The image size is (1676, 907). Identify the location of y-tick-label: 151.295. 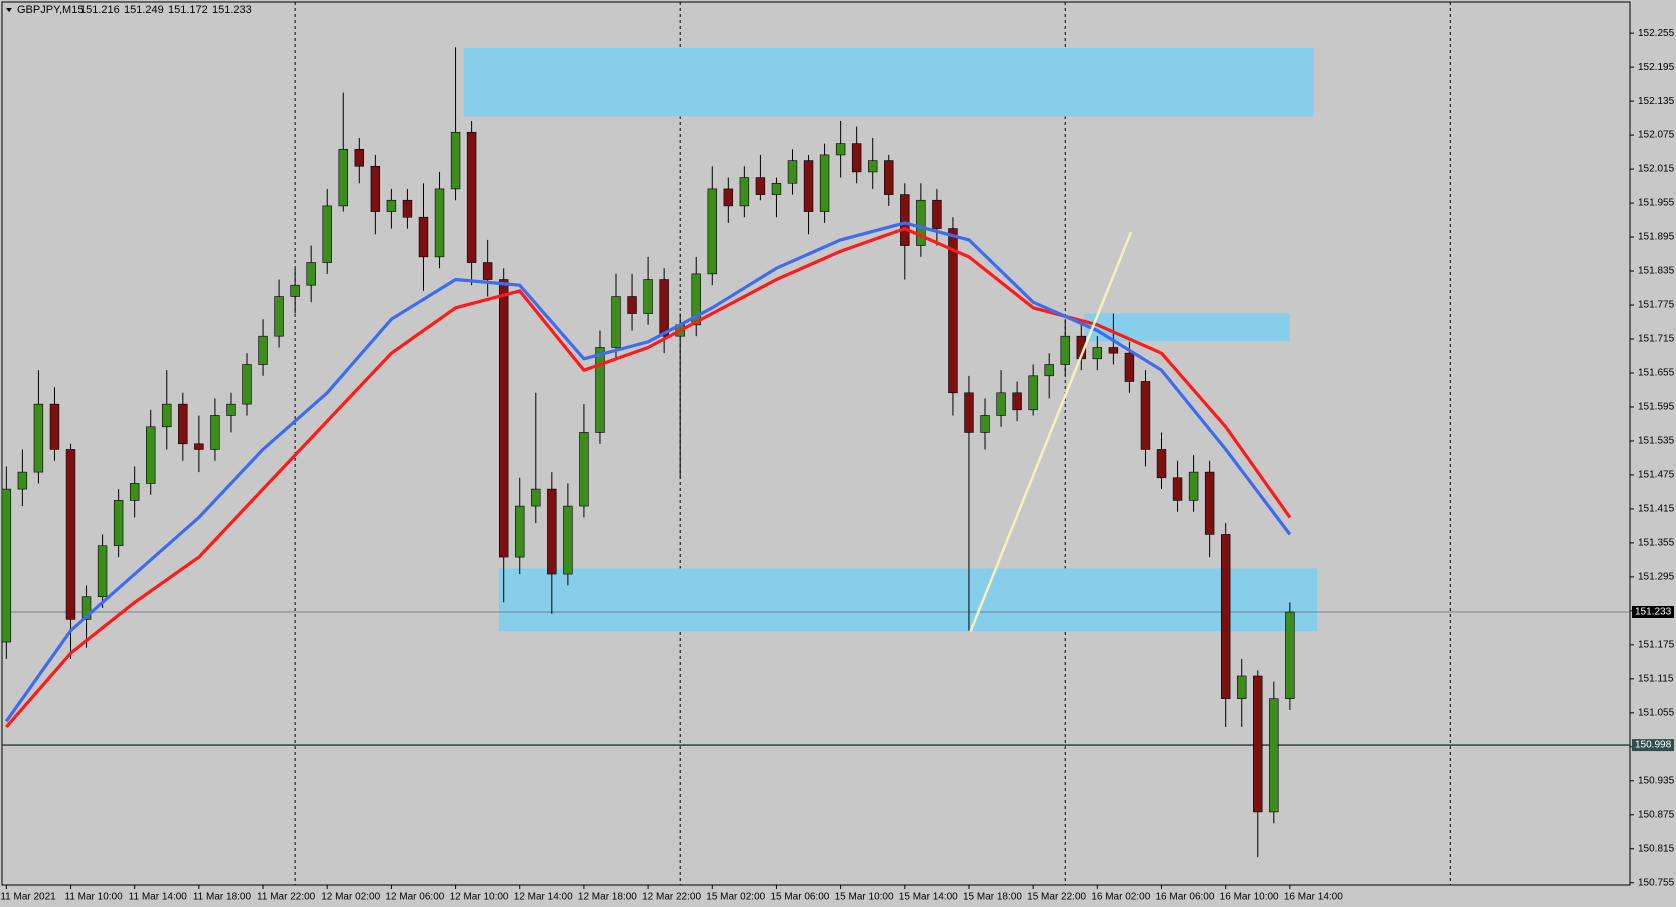
(1656, 577).